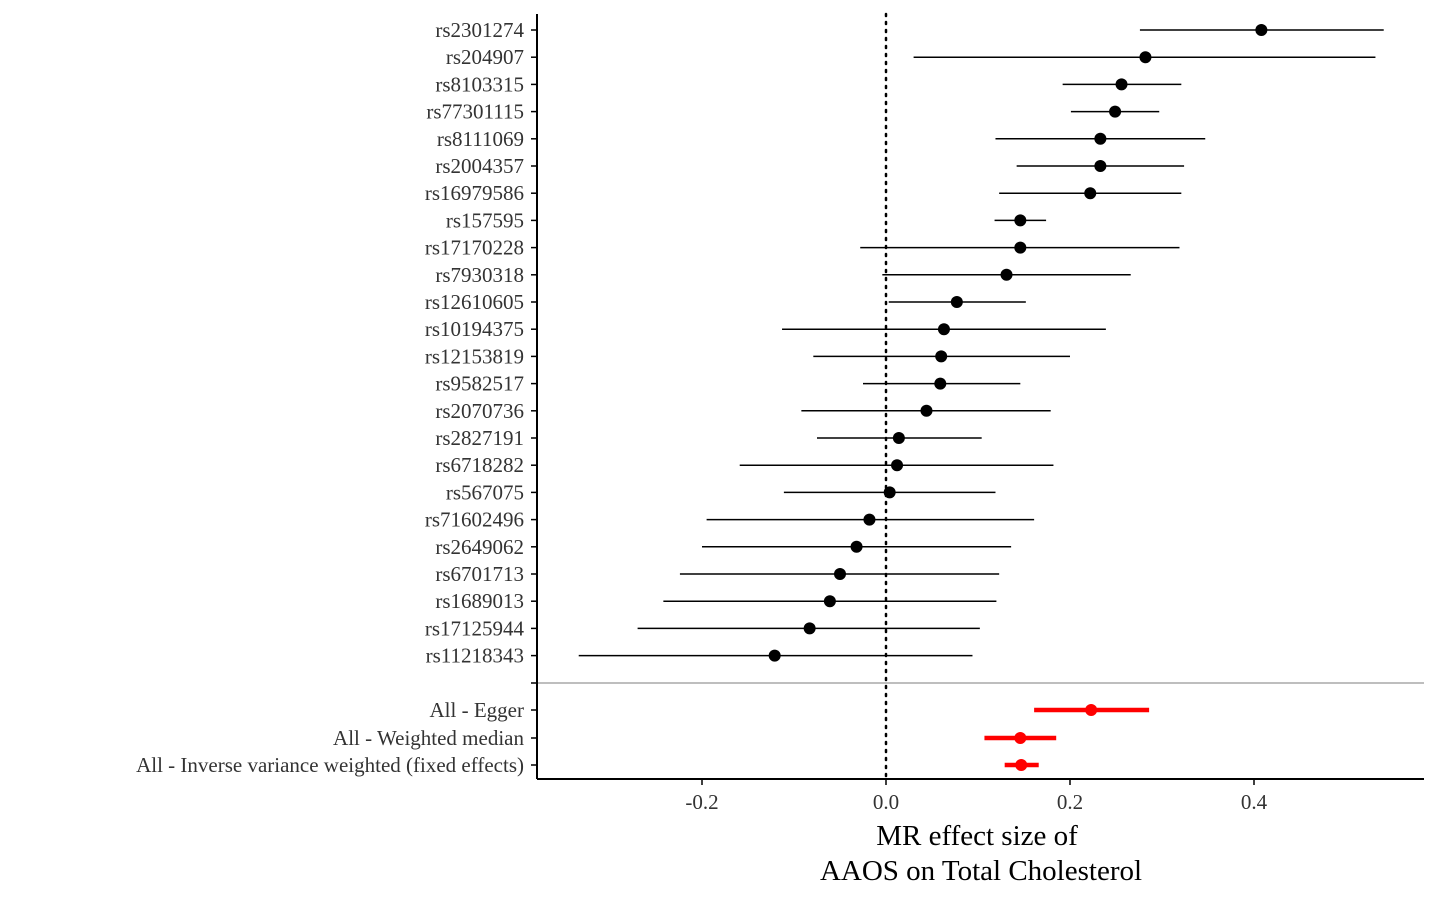 This screenshot has width=1440, height=907. Describe the element at coordinates (485, 492) in the screenshot. I see `snp-label-17: rs567075` at that location.